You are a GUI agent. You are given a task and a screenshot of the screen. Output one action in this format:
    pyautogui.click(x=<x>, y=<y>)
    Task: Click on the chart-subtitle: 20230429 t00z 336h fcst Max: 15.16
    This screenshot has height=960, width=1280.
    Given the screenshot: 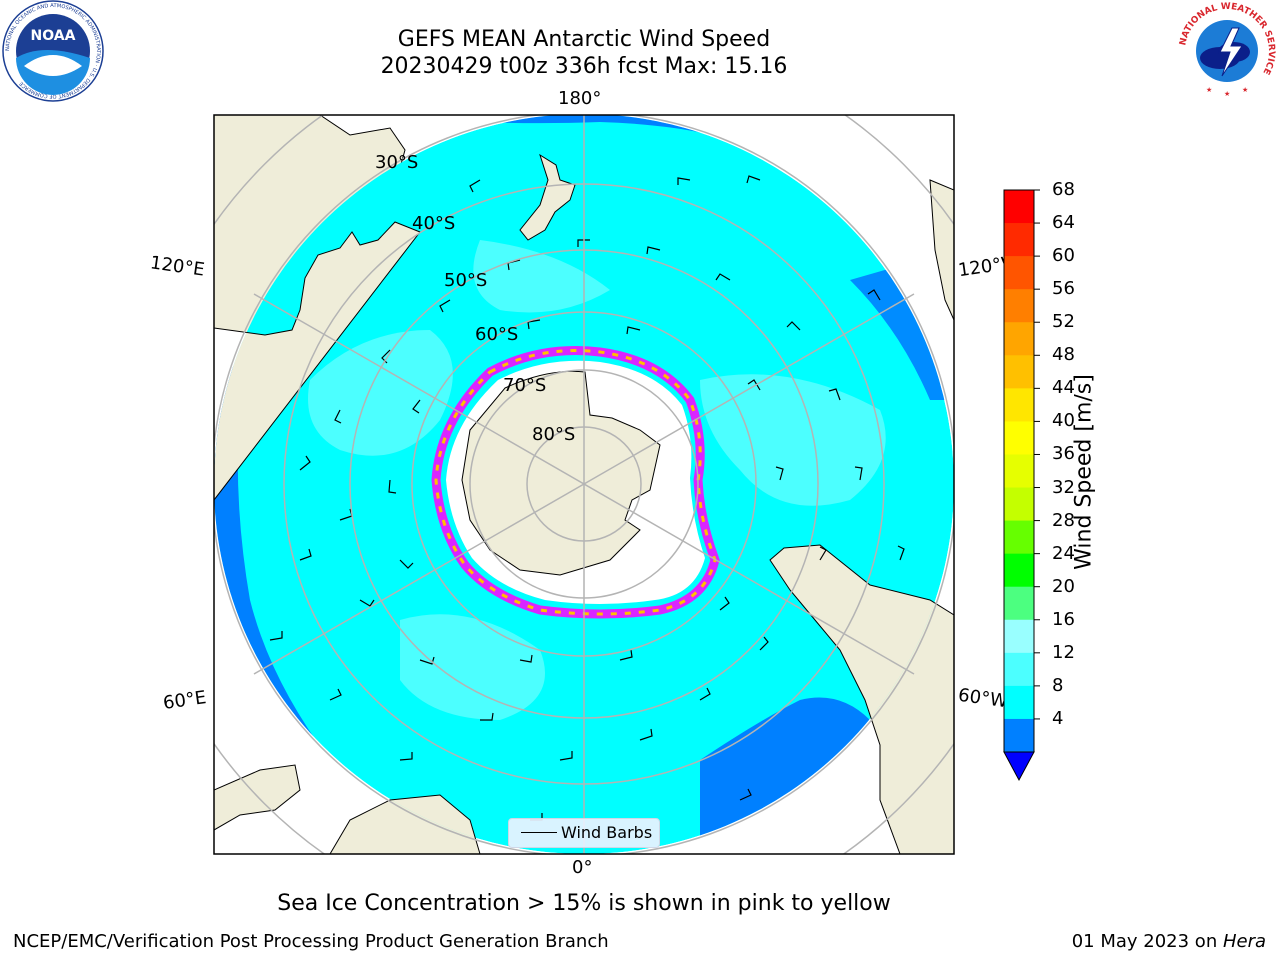 What is the action you would take?
    pyautogui.click(x=584, y=66)
    